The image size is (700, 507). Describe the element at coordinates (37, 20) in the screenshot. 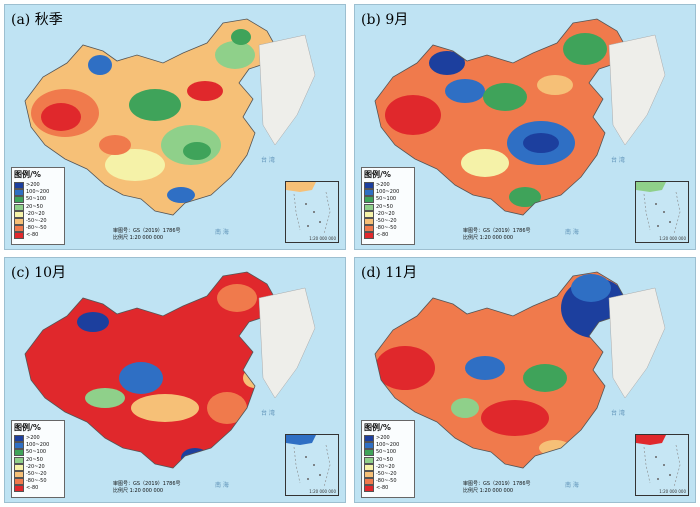

I see `panel-label: (a) 秋季` at that location.